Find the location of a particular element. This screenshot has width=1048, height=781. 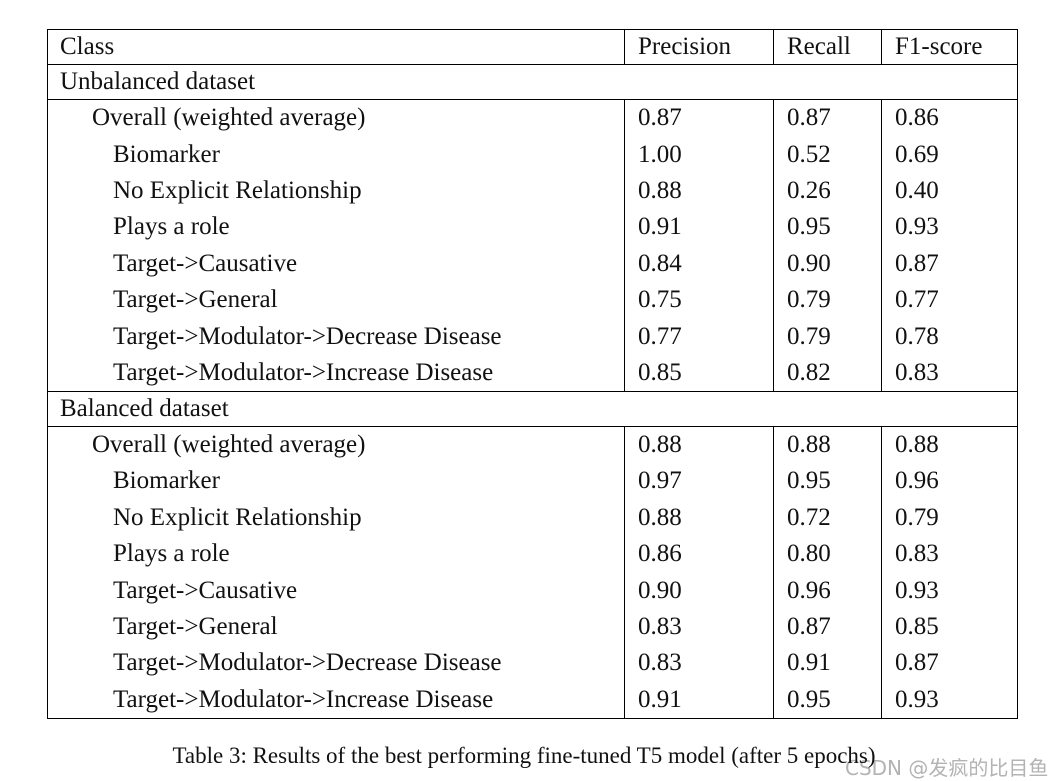

table-header-row: Class Precision Recall F1-score is located at coordinates (532, 47).